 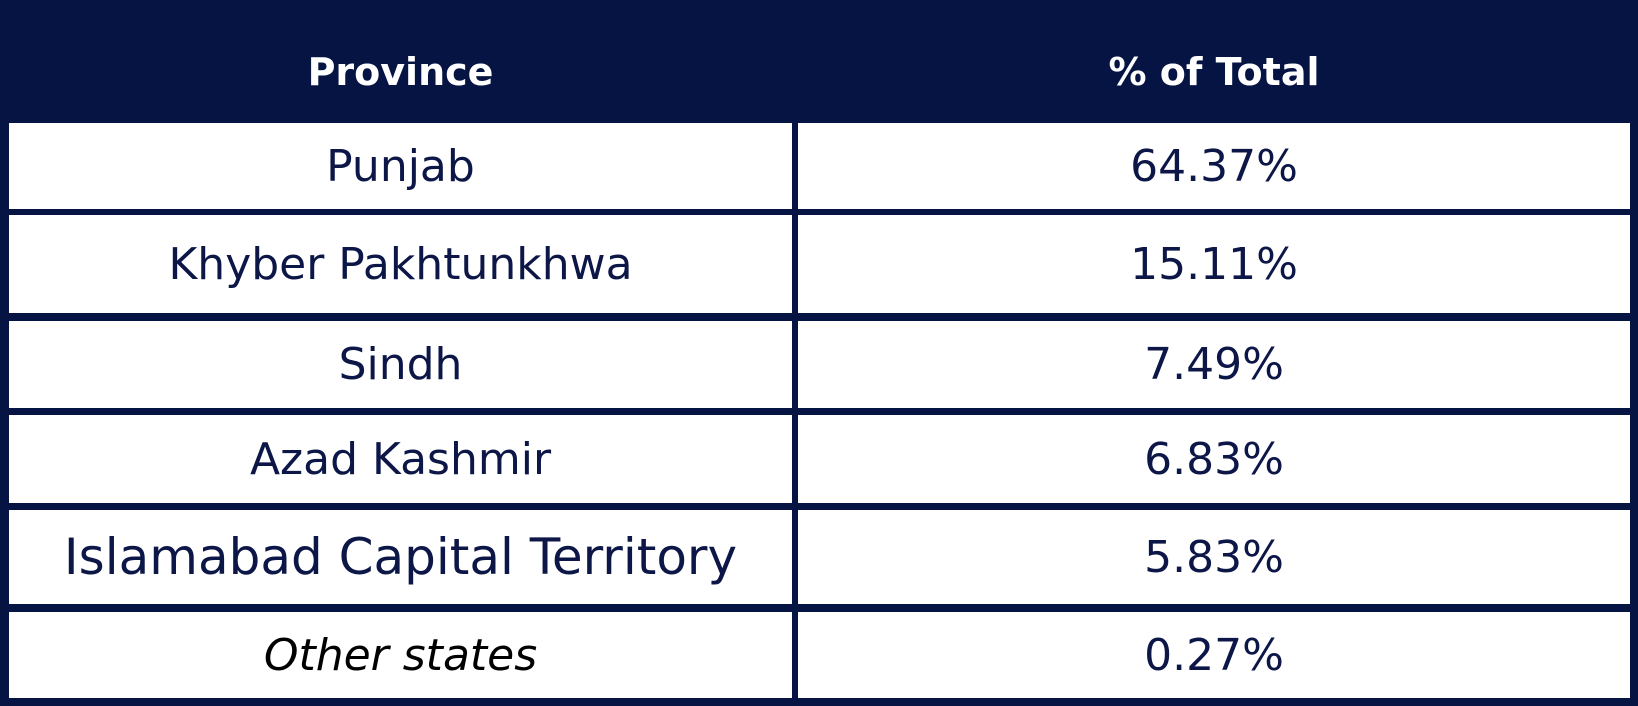 I want to click on province-cell: Azad Kashmir, so click(x=400, y=459).